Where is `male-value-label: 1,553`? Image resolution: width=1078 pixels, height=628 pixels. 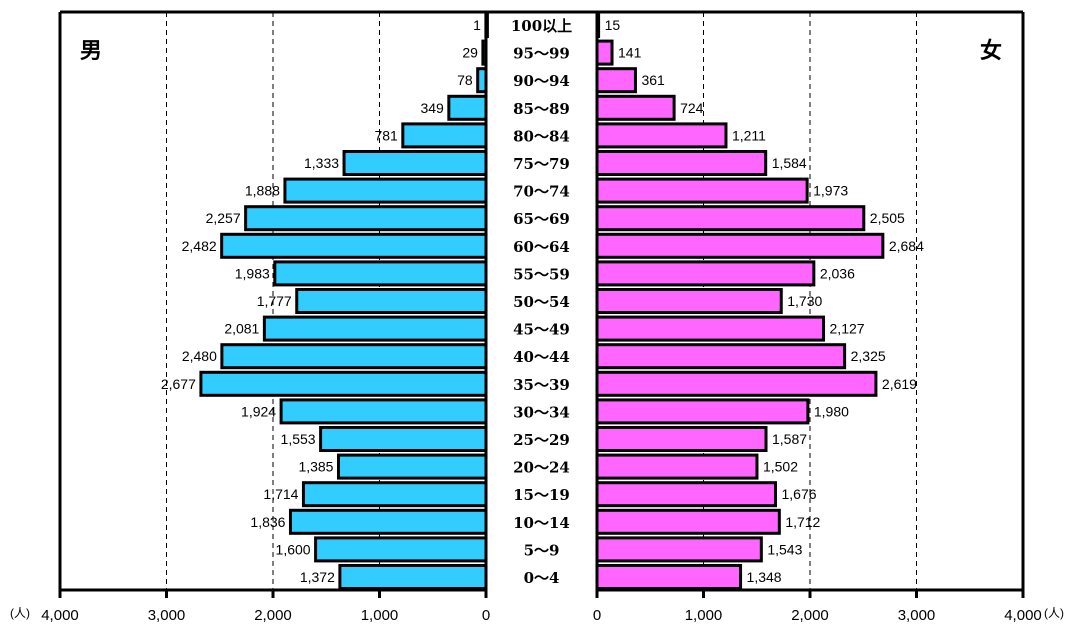 male-value-label: 1,553 is located at coordinates (298, 439).